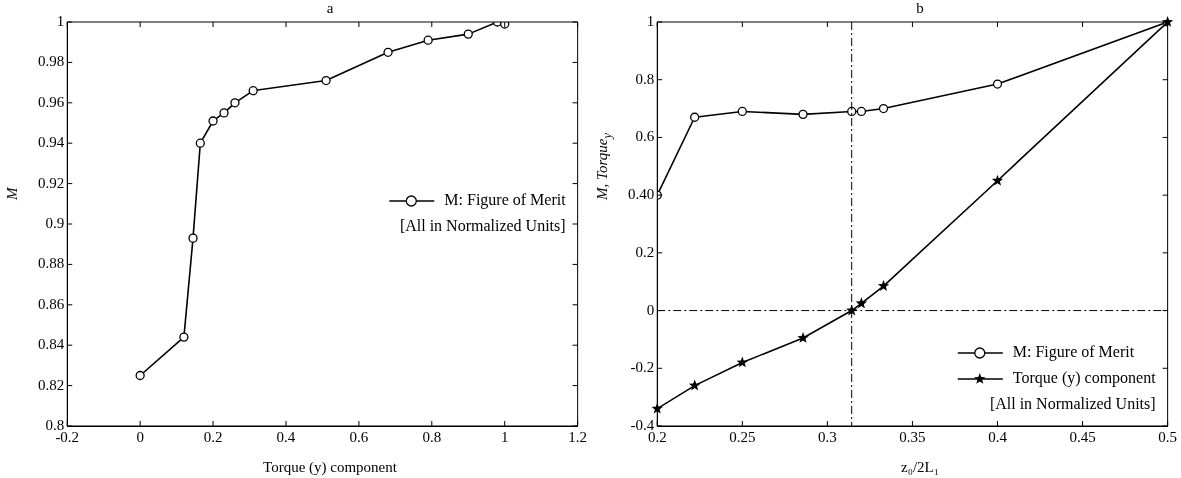  What do you see at coordinates (1167, 436) in the screenshot?
I see `x-tick-label: 0.5` at bounding box center [1167, 436].